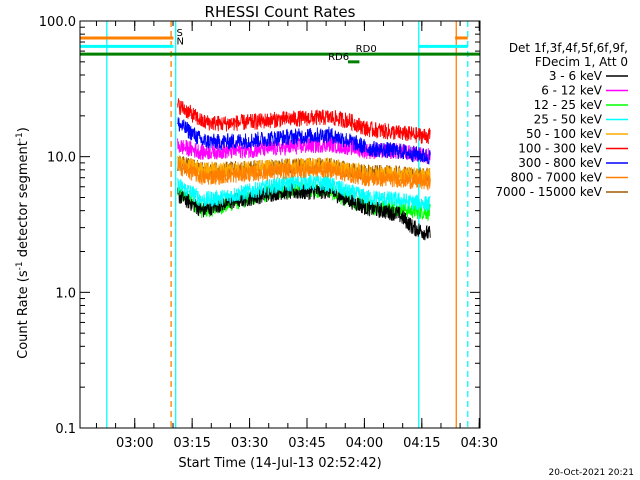  I want to click on chart-title: RHESSI Count Rates, so click(280, 12).